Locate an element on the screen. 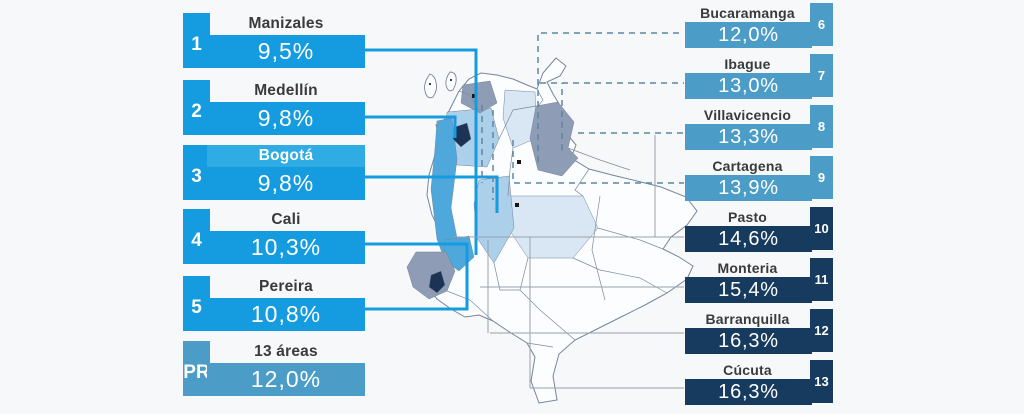 The width and height of the screenshot is (1024, 414). ranking-item-cucuta: Cúcuta 16,3% 13 is located at coordinates (759, 382).